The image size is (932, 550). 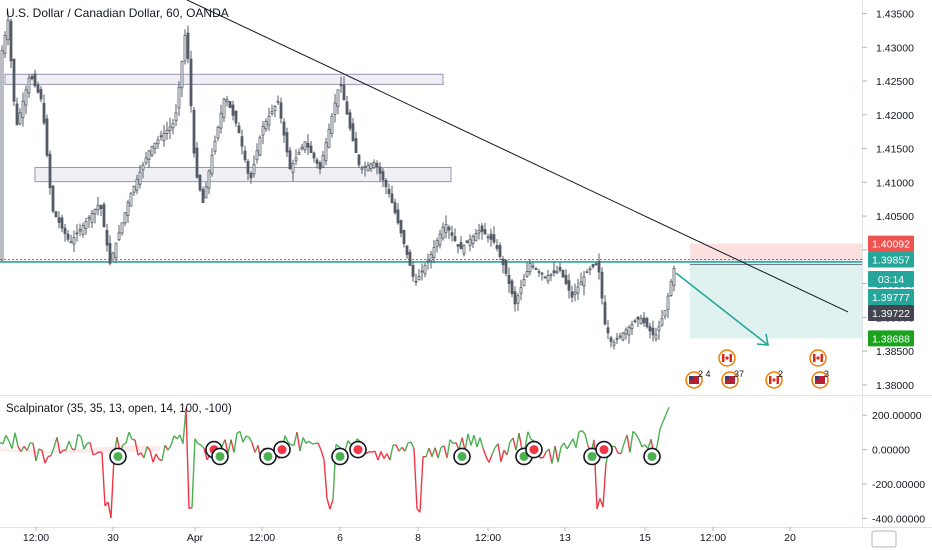 I want to click on price-tick-label: 1.43000, so click(x=895, y=48).